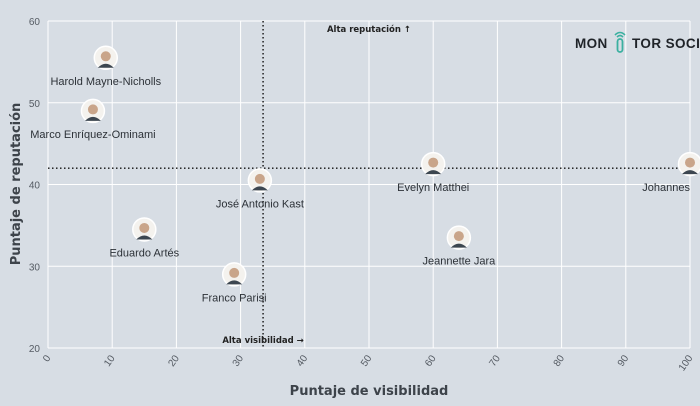 This screenshot has width=700, height=406. Describe the element at coordinates (367, 361) in the screenshot. I see `x-tick-label: 50` at that location.